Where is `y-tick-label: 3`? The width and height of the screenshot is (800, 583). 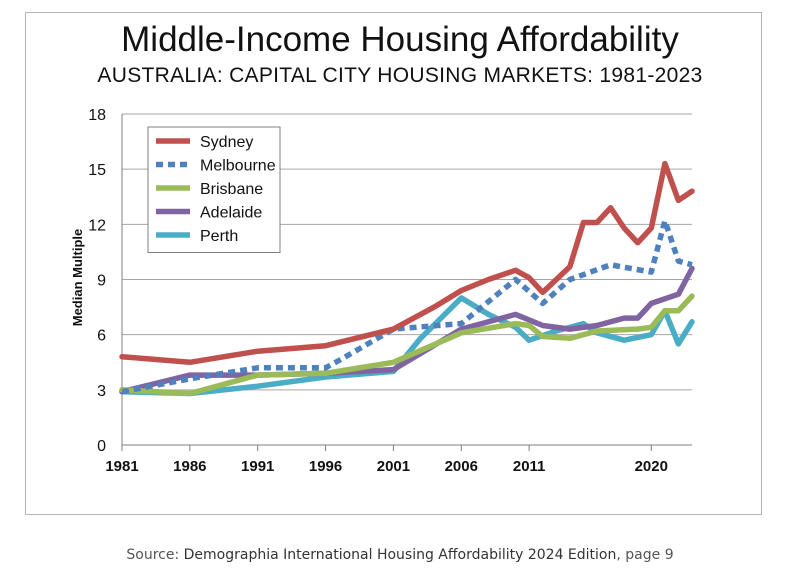
y-tick-label: 3 is located at coordinates (101, 391).